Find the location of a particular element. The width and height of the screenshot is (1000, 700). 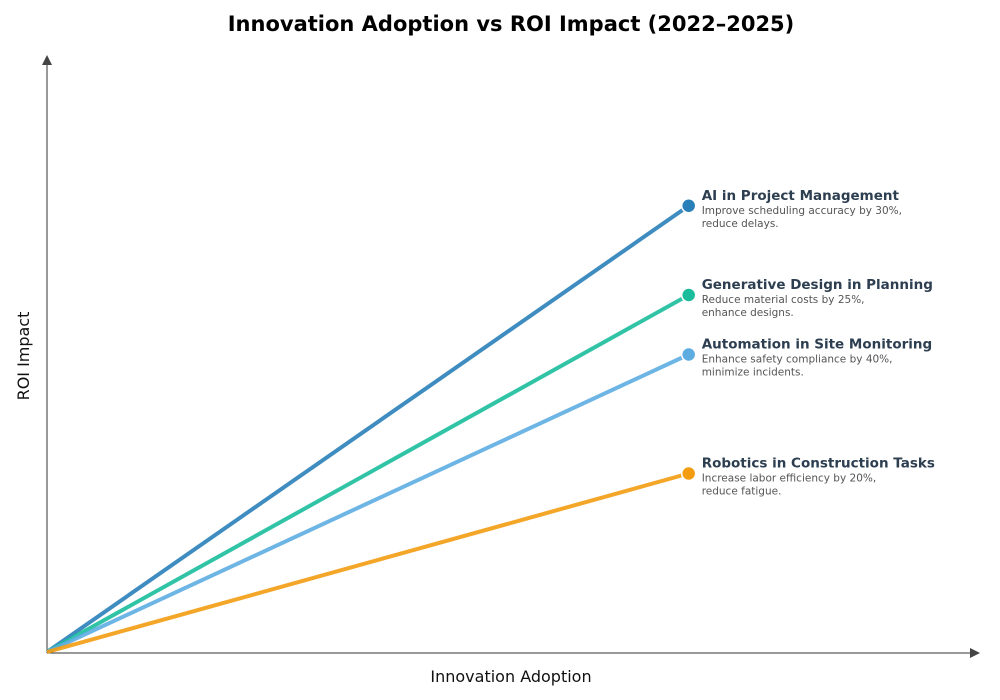

series-label: AI in Project Management is located at coordinates (801, 196).